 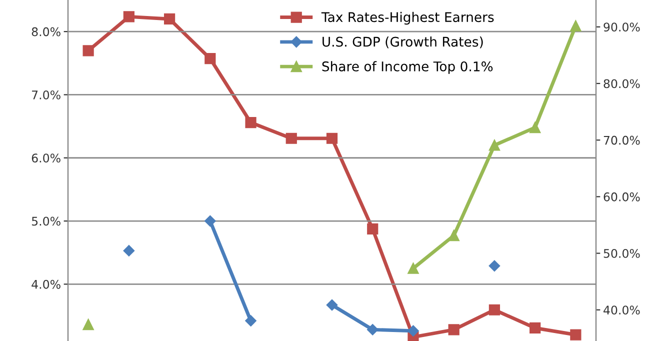 What do you see at coordinates (622, 197) in the screenshot?
I see `y2-tick-label: 60.0%` at bounding box center [622, 197].